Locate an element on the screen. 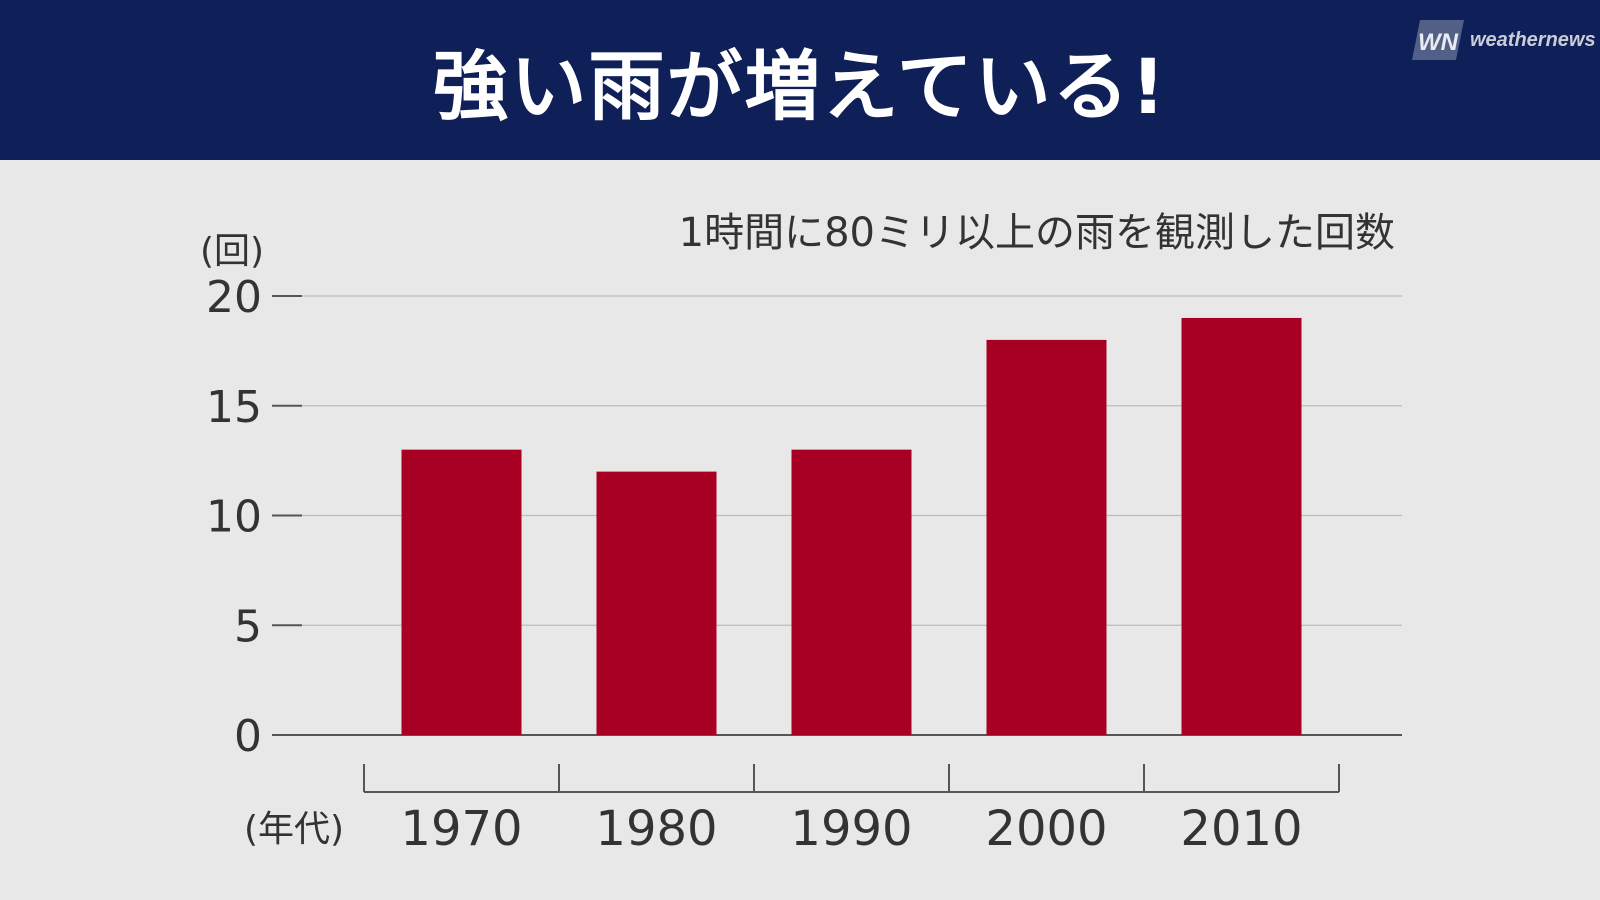 Image resolution: width=1600 pixels, height=900 pixels. chart-title: 1時間に80ミリ以上の雨を観測した回数 is located at coordinates (1036, 233).